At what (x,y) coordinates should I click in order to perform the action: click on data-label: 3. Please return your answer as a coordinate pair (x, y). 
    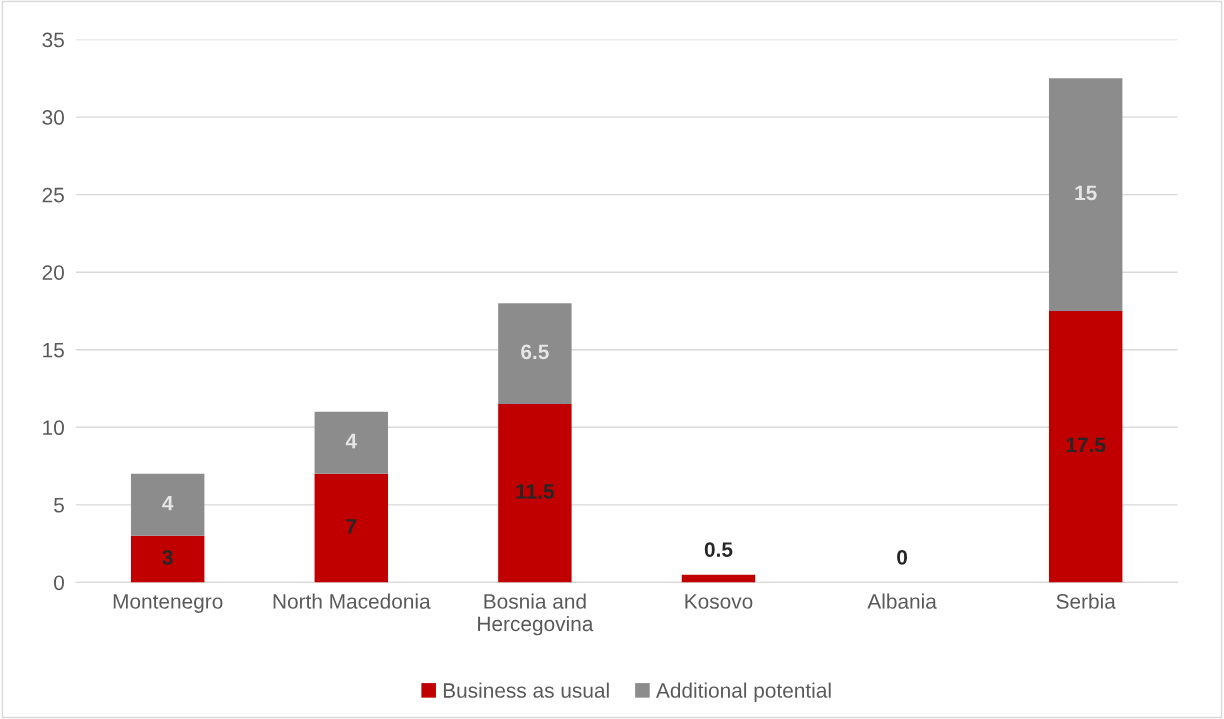
    Looking at the image, I should click on (167, 557).